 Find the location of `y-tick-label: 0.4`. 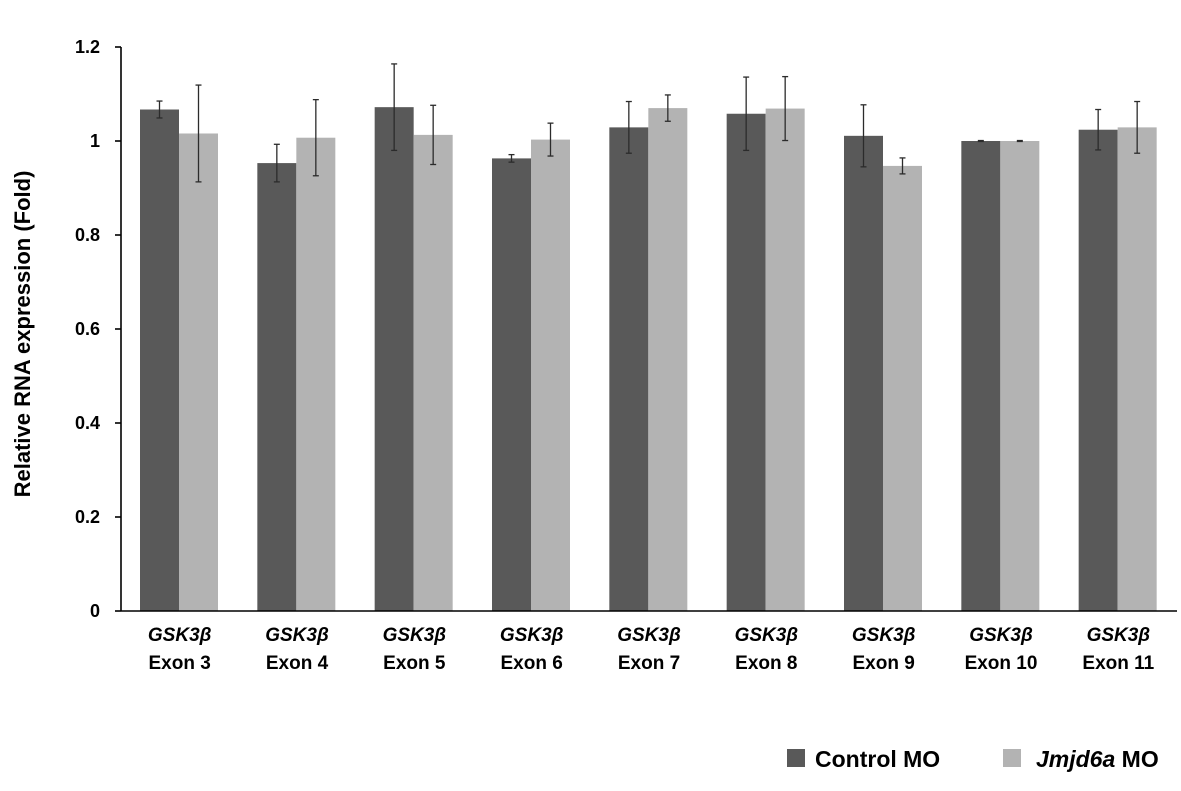

y-tick-label: 0.4 is located at coordinates (87, 423).